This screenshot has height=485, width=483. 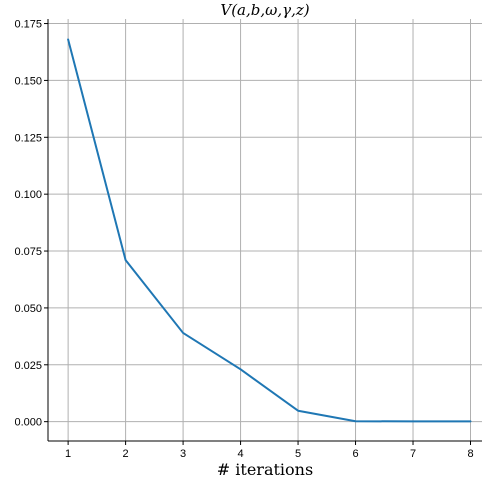 I want to click on y-tick-label: 0.000, so click(x=28, y=423).